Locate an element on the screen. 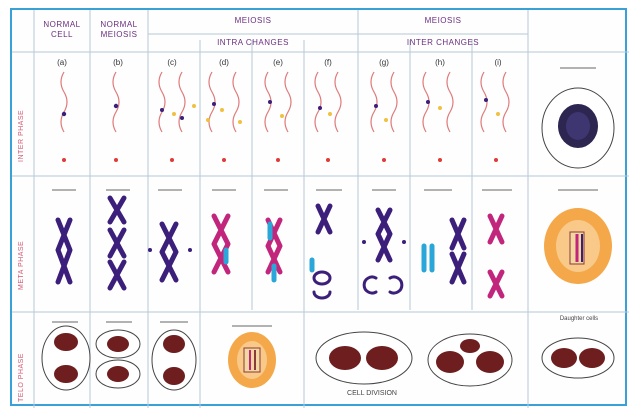 The image size is (640, 416). footer-label: CELL DIVISION is located at coordinates (372, 393).